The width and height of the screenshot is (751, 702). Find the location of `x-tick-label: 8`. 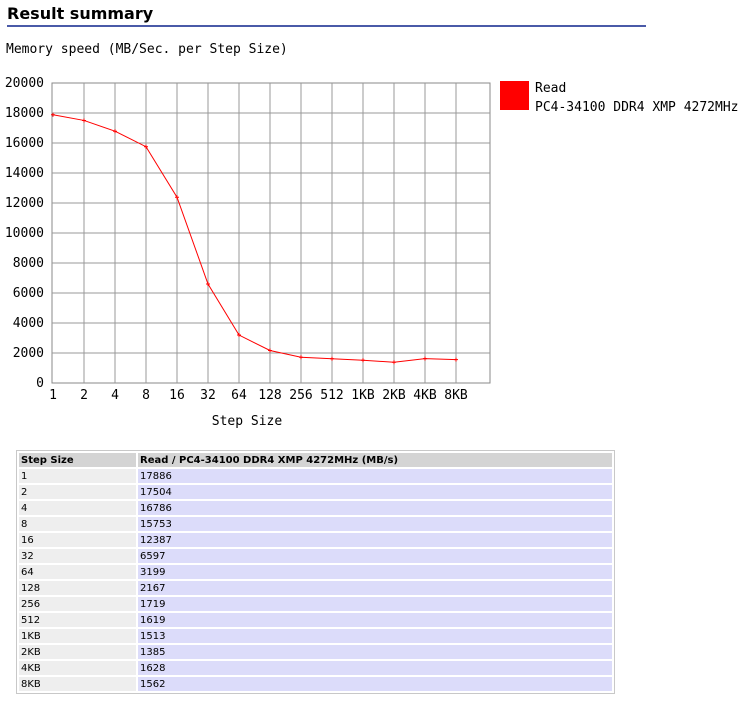

x-tick-label: 8 is located at coordinates (146, 395).